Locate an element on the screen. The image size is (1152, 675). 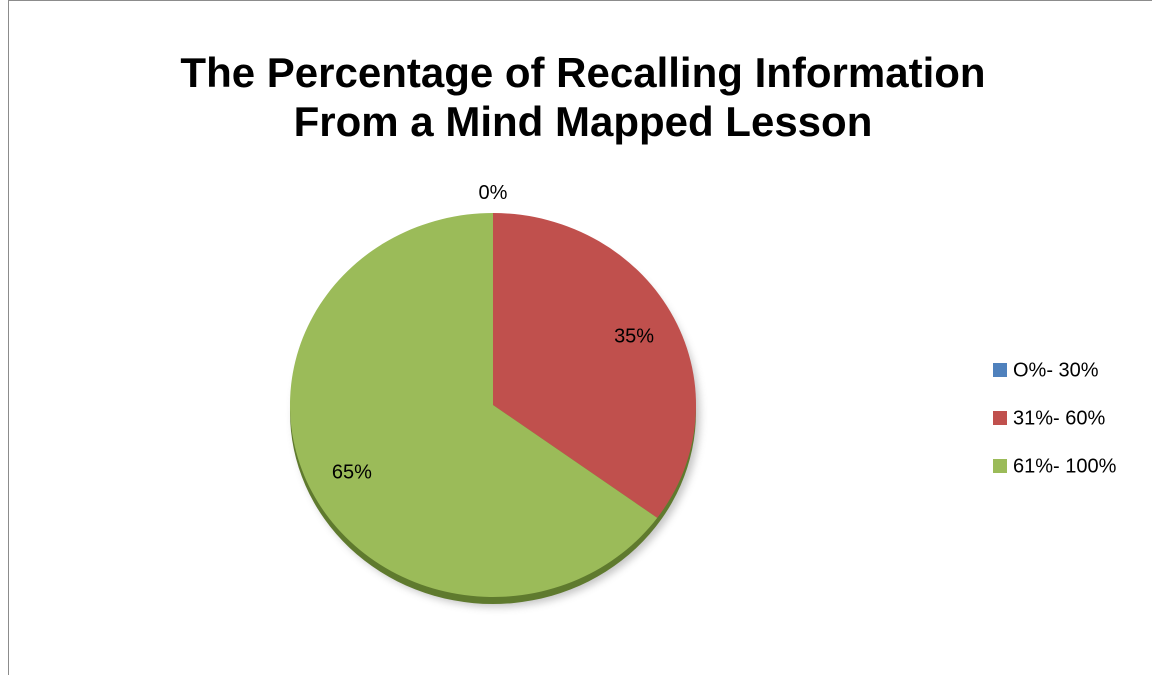
legend-label: 61%- 100% is located at coordinates (1065, 466).